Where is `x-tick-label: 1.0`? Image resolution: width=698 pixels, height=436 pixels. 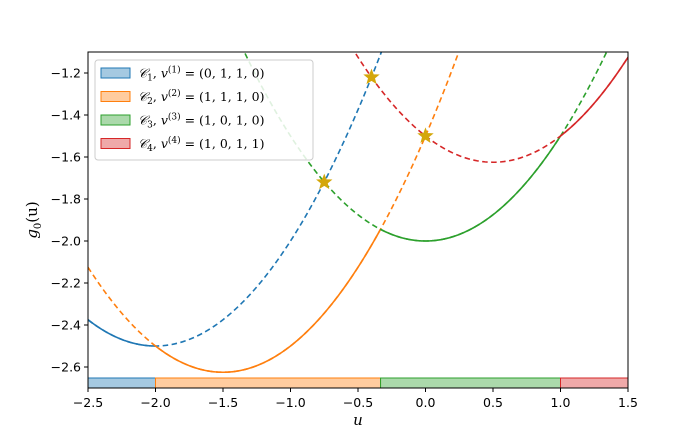
x-tick-label: 1.0 is located at coordinates (561, 402).